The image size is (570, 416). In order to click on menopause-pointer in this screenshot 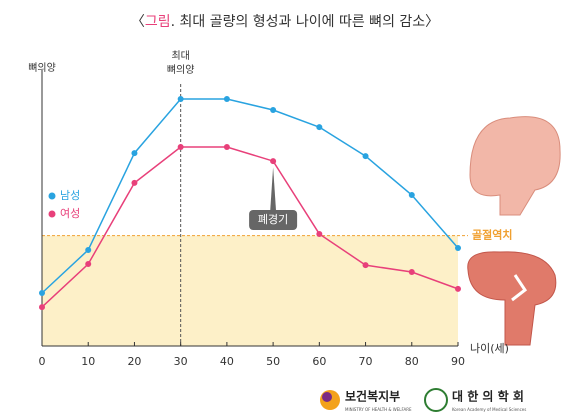, I will do `click(273, 189)`.